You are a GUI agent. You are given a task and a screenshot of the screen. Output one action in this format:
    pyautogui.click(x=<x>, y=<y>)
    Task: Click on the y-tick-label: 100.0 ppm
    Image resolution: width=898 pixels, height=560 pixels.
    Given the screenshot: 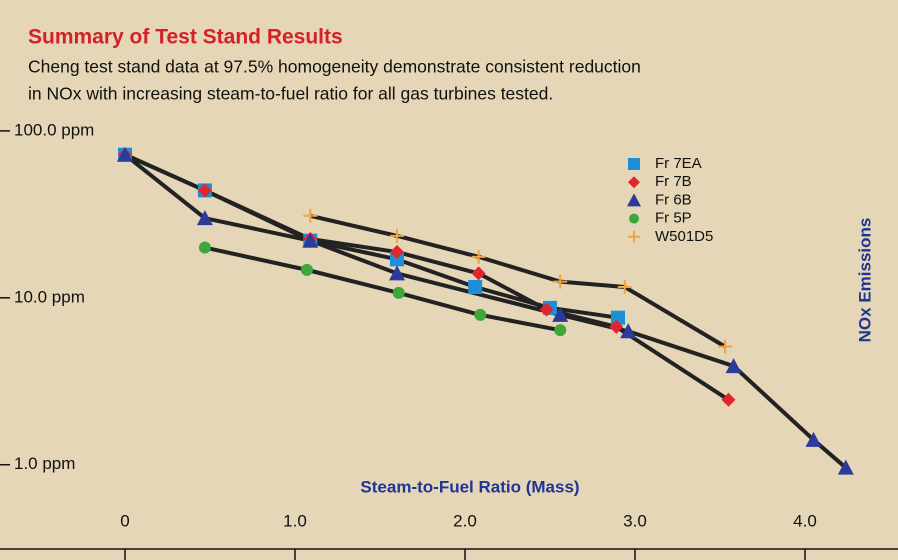 What is the action you would take?
    pyautogui.click(x=54, y=129)
    